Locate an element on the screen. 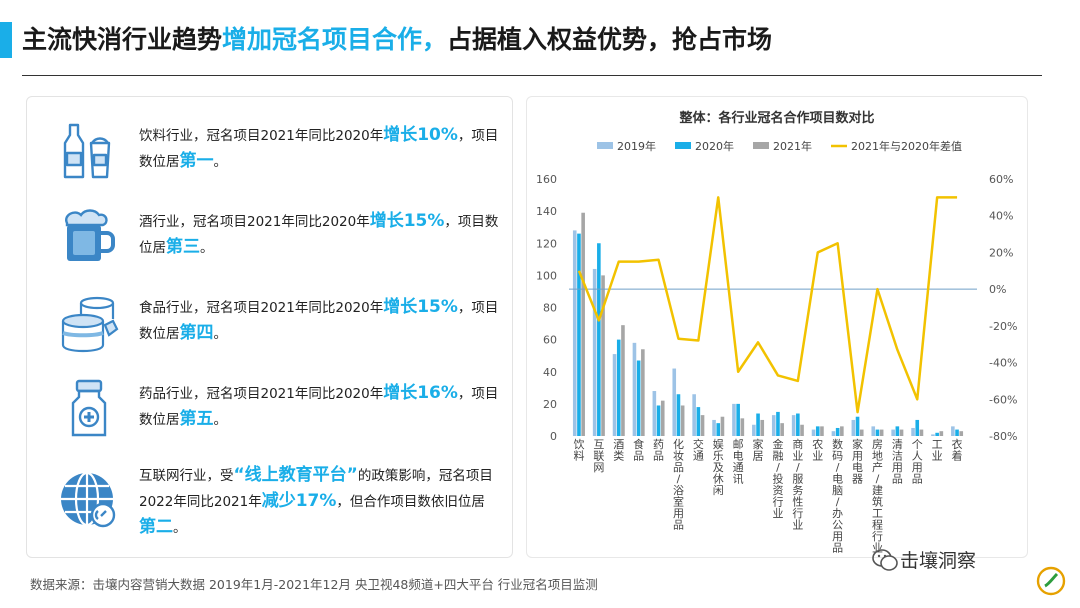 The width and height of the screenshot is (1080, 608). item-text: 食品行业，冠名项目2021年同比2020年增长15%，项目数位居第四。 is located at coordinates (319, 320).